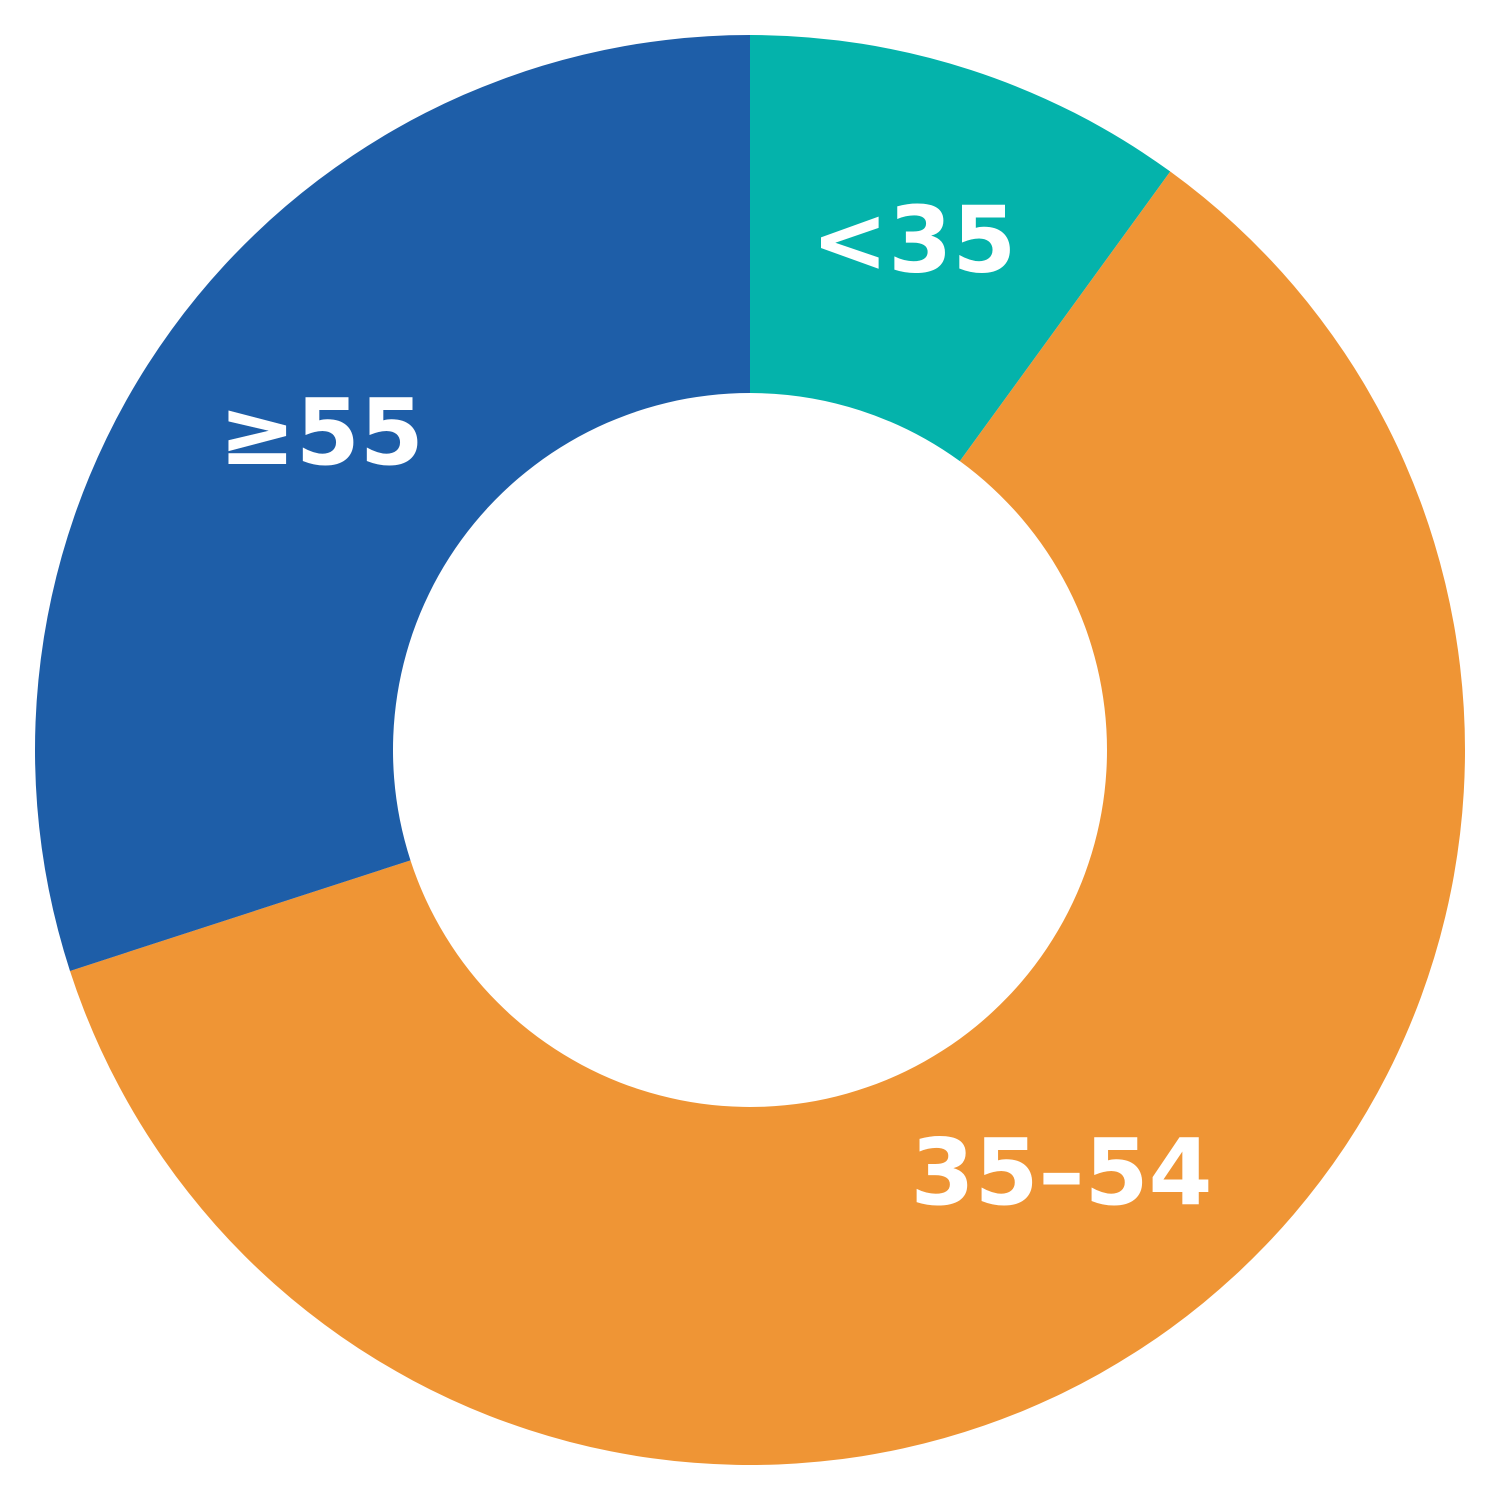  Describe the element at coordinates (1061, 1172) in the screenshot. I see `segment-label: 35–54` at that location.